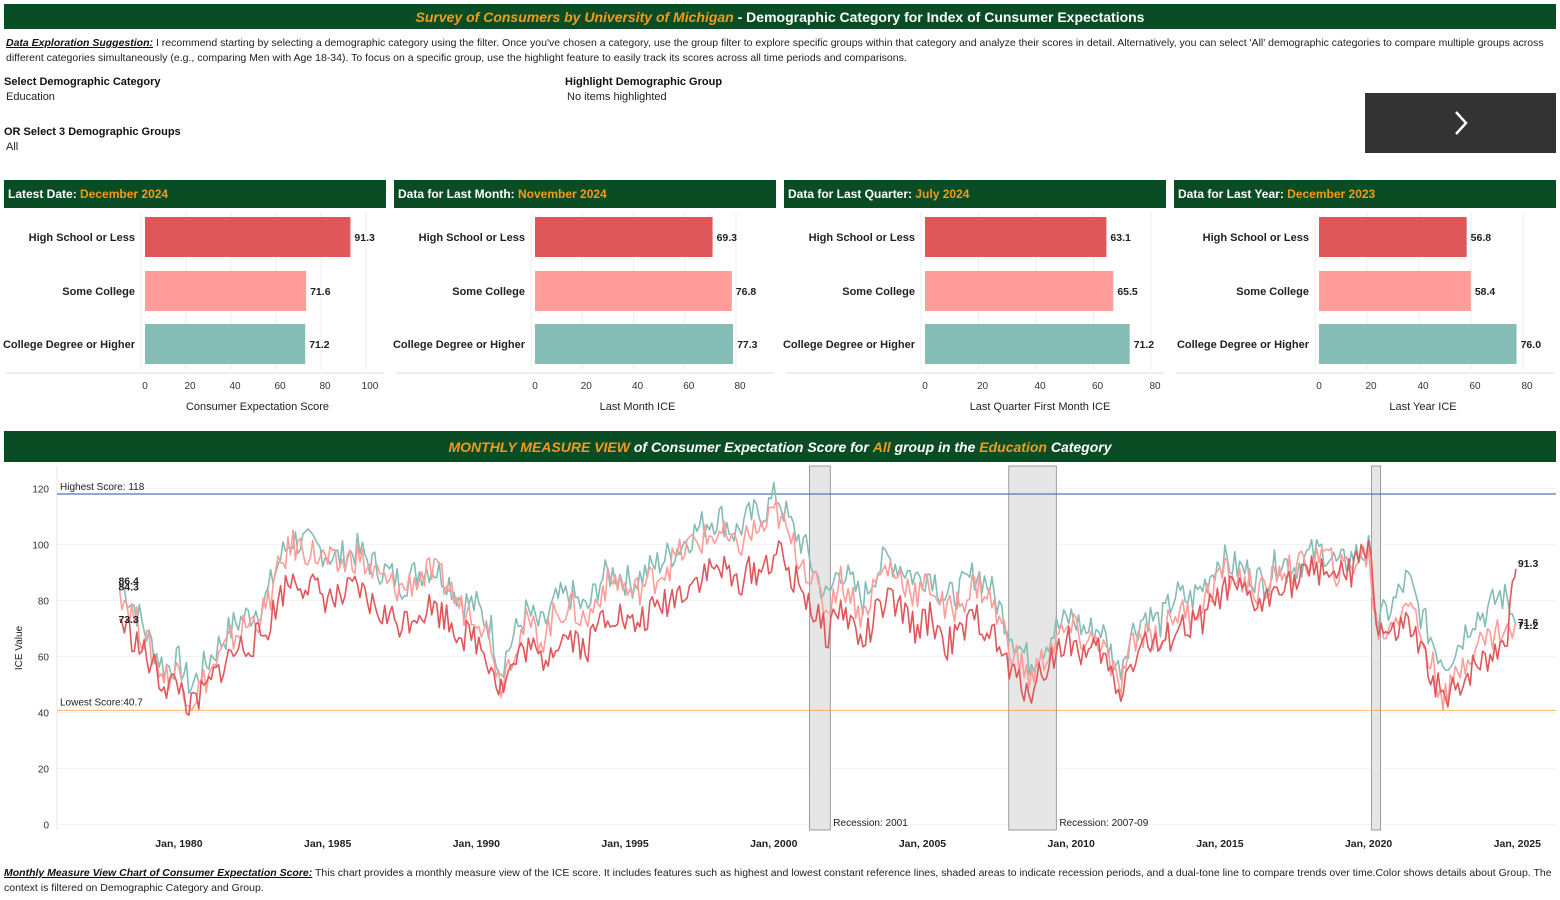  Describe the element at coordinates (1127, 292) in the screenshot. I see `data-label: 65.5` at that location.